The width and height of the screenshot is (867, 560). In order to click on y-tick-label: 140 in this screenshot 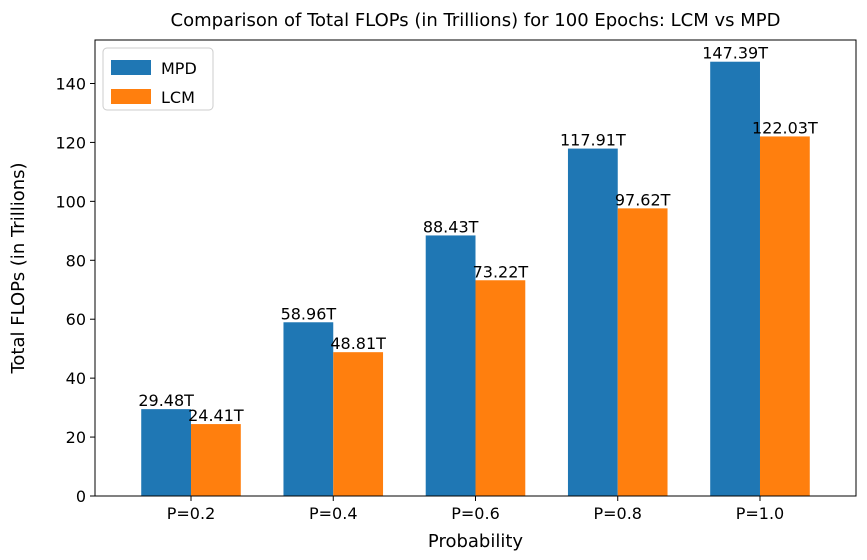, I will do `click(70, 83)`.